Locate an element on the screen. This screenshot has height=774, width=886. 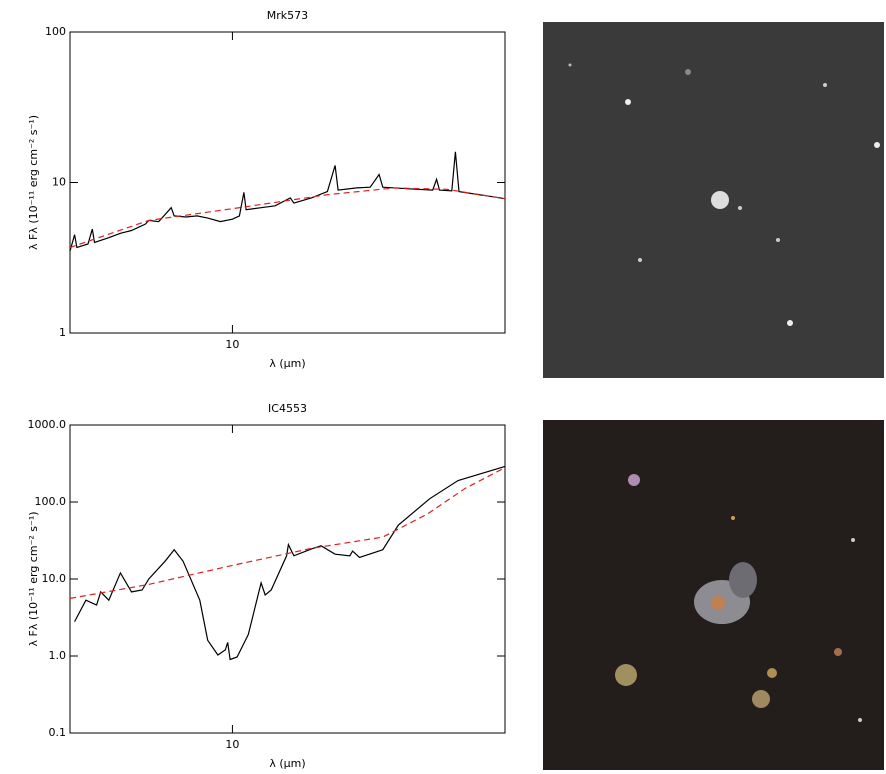
galaxy-core is located at coordinates (718, 603).